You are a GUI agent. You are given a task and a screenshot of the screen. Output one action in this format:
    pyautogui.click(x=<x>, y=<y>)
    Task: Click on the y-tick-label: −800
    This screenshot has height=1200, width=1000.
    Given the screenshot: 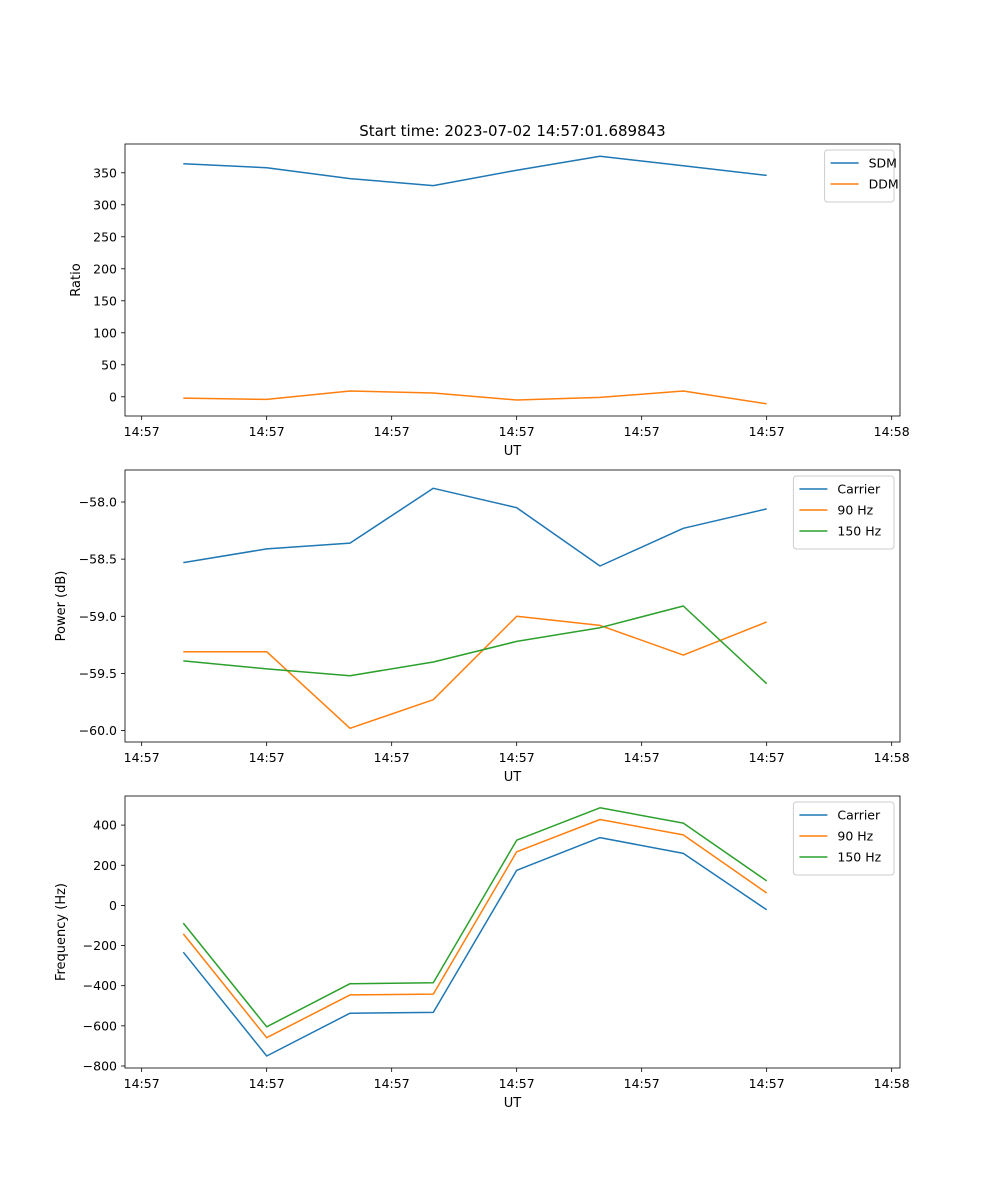 What is the action you would take?
    pyautogui.click(x=100, y=1065)
    